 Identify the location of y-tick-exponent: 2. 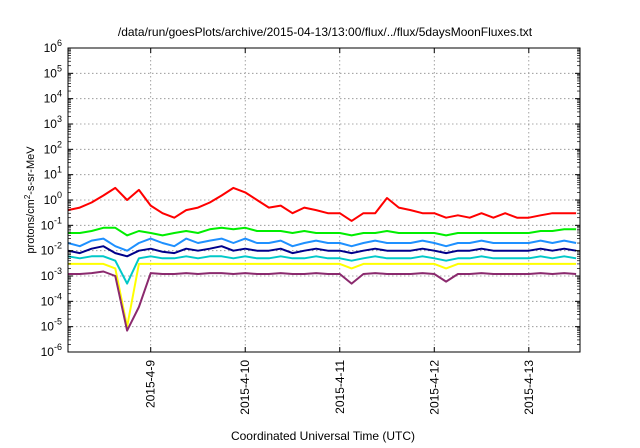
(59, 144).